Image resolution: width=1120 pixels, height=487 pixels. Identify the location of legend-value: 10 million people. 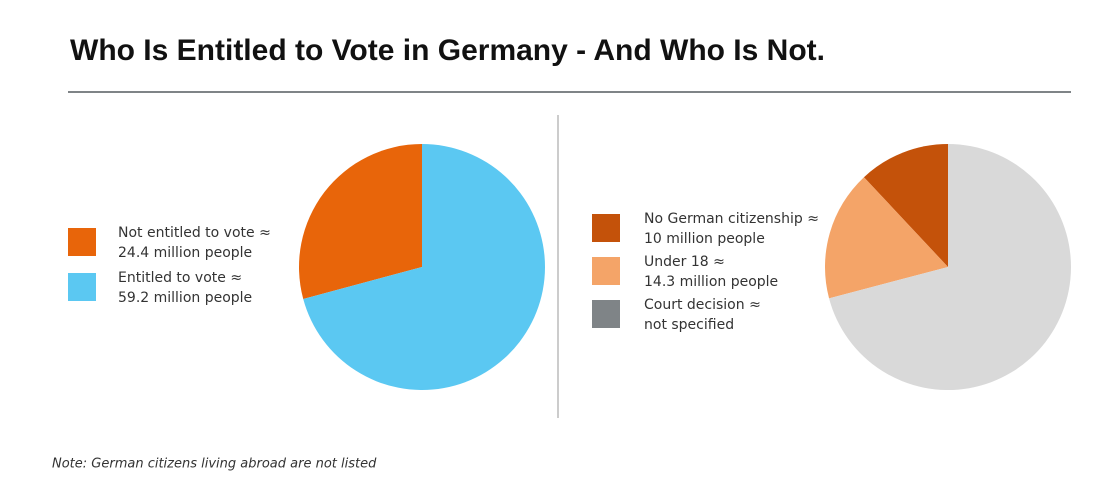
(704, 239).